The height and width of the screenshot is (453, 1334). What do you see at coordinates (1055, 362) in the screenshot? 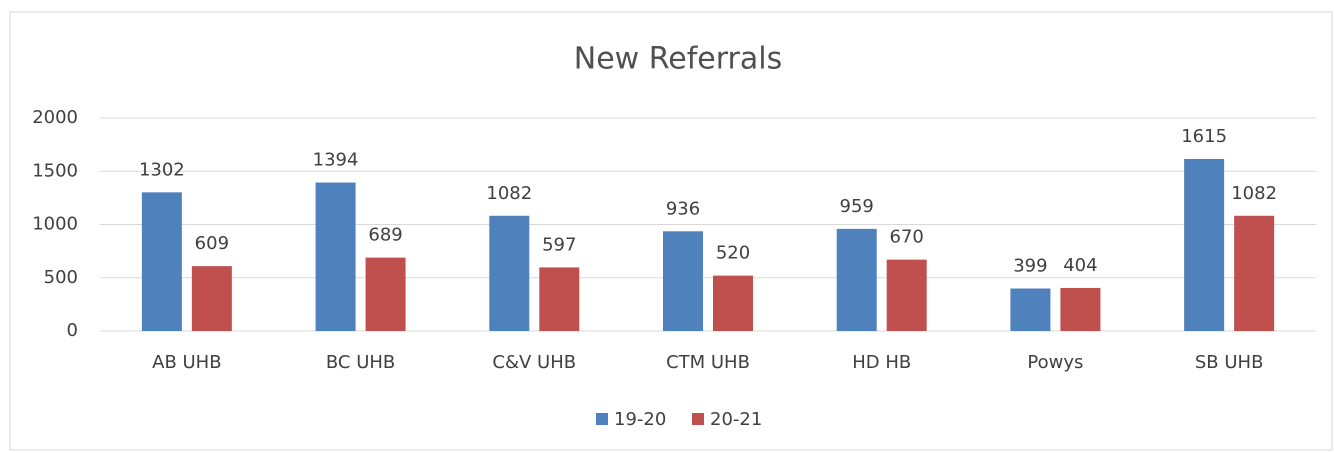
I see `x-tick-label: Powys` at bounding box center [1055, 362].